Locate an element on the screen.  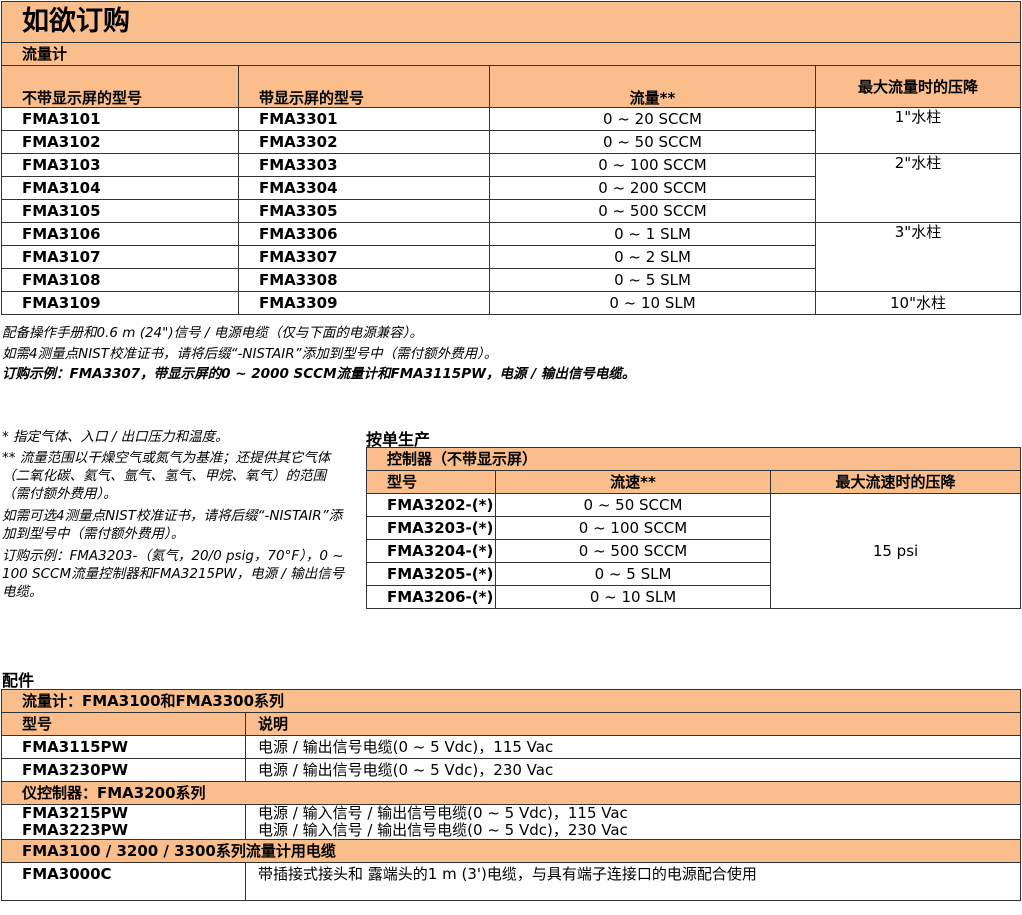
note: * 指定气体、入口 / 出口压力和温度。 is located at coordinates (115, 437).